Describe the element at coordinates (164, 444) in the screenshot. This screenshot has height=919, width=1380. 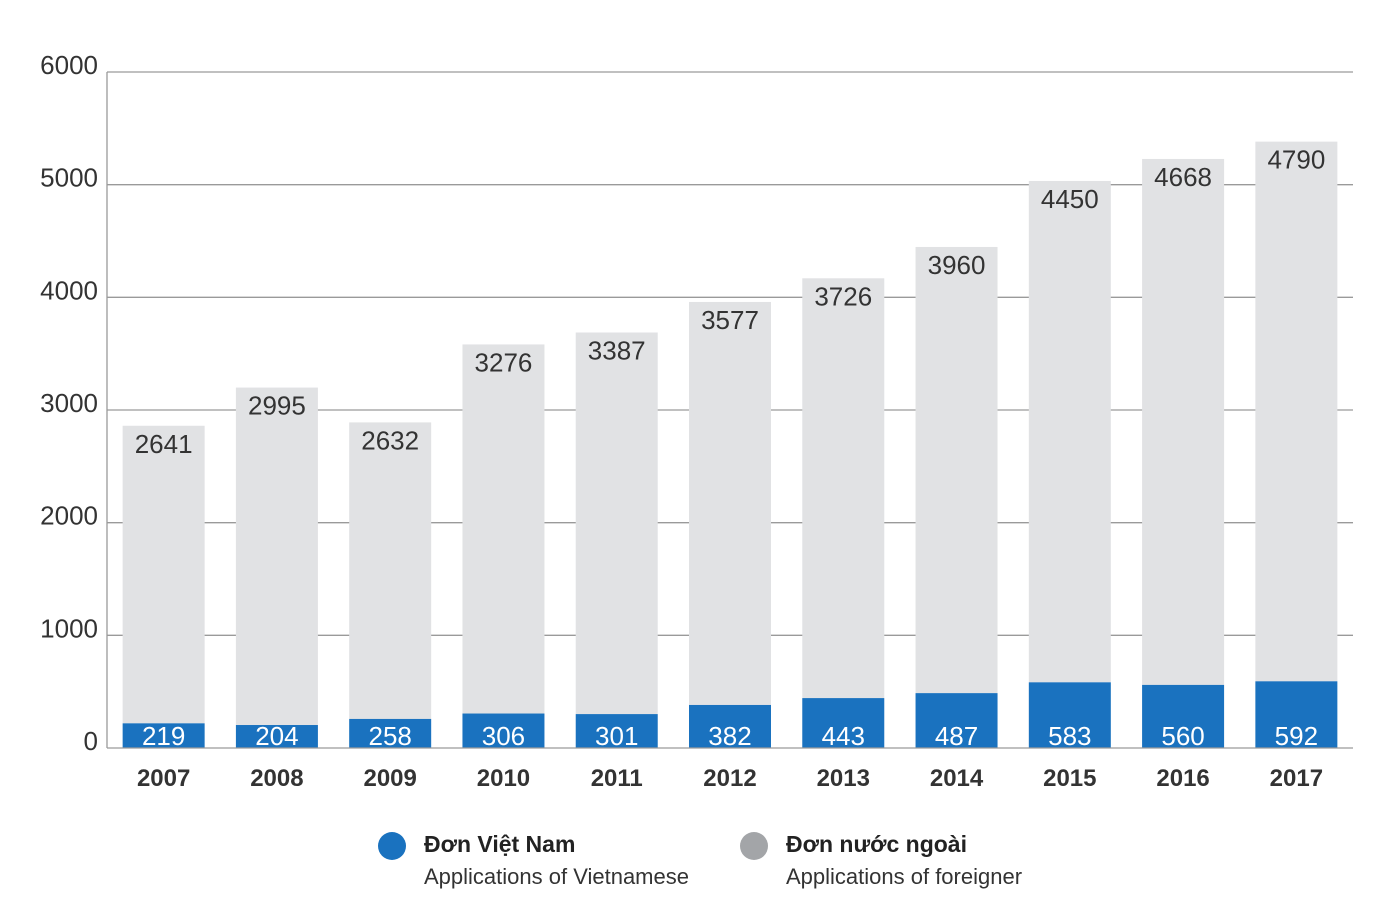
I see `data-label-foreigner: 2641` at that location.